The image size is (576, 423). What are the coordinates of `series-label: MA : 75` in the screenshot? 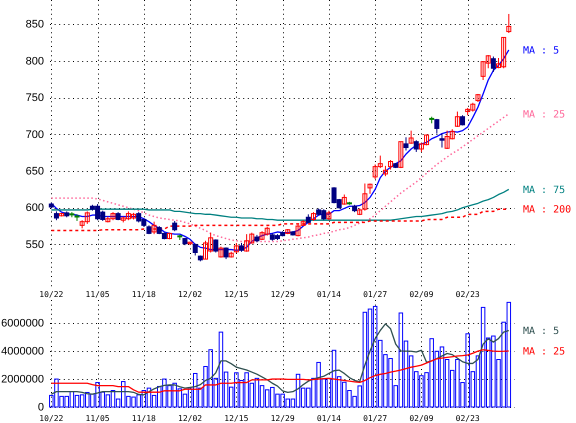 It's located at (544, 190).